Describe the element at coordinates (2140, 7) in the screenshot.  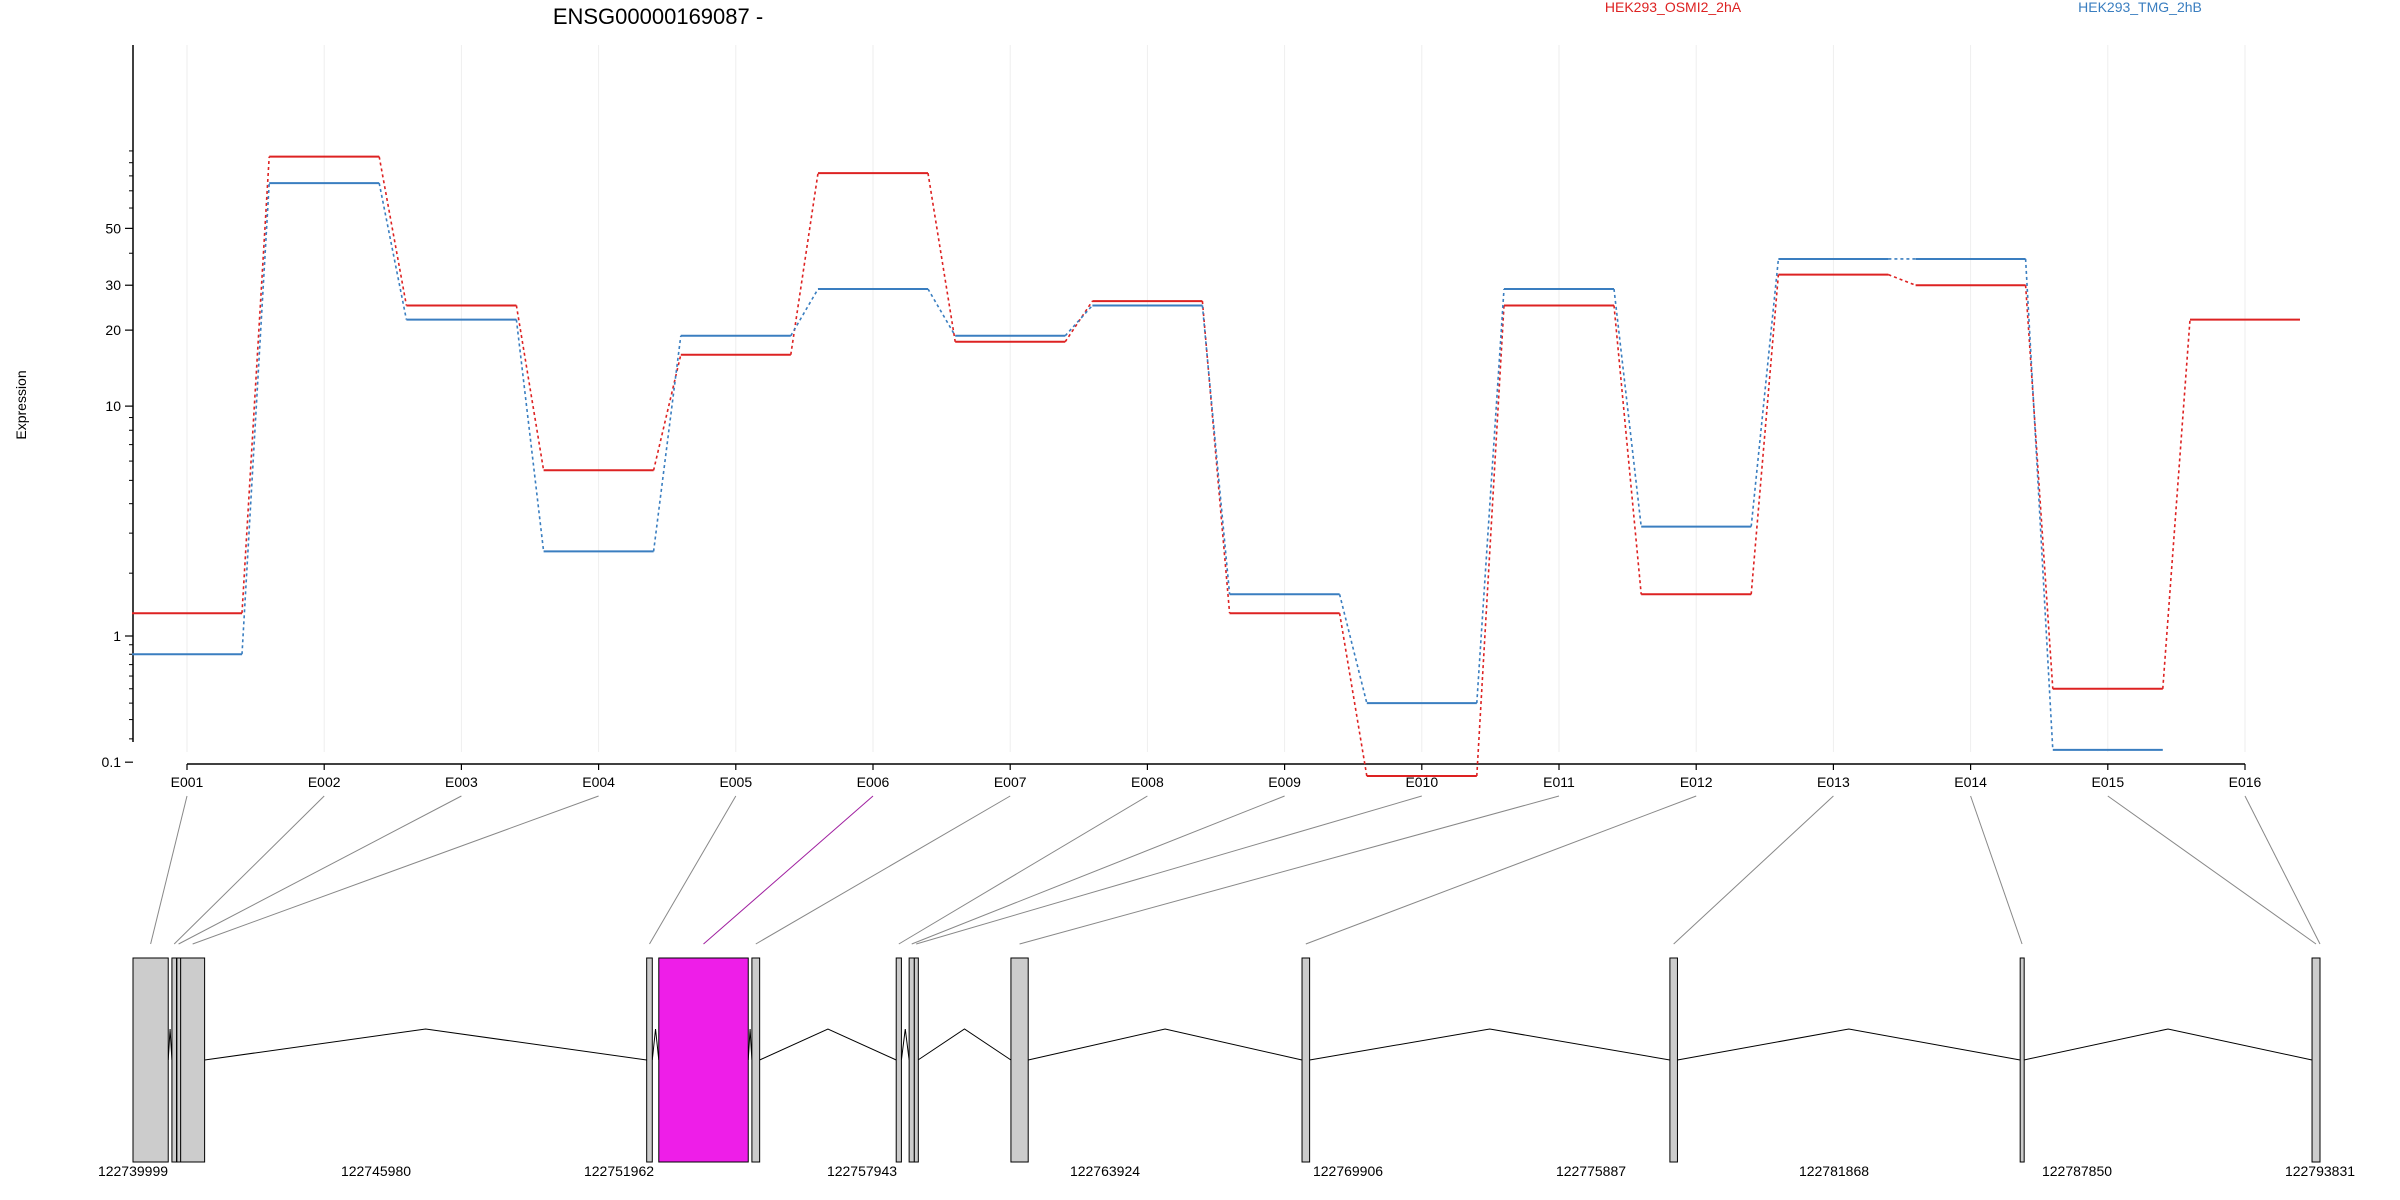
I see `legend-series-b: HEK293_TMG_2hB` at that location.